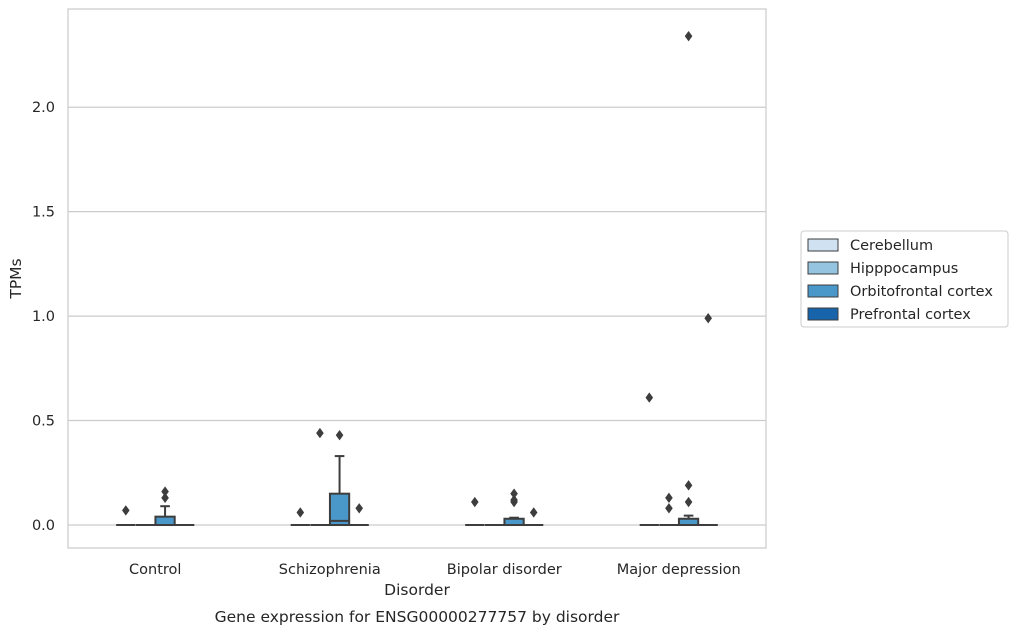 The image size is (1018, 634). I want to click on legend-label: Prefrontal cortex, so click(910, 315).